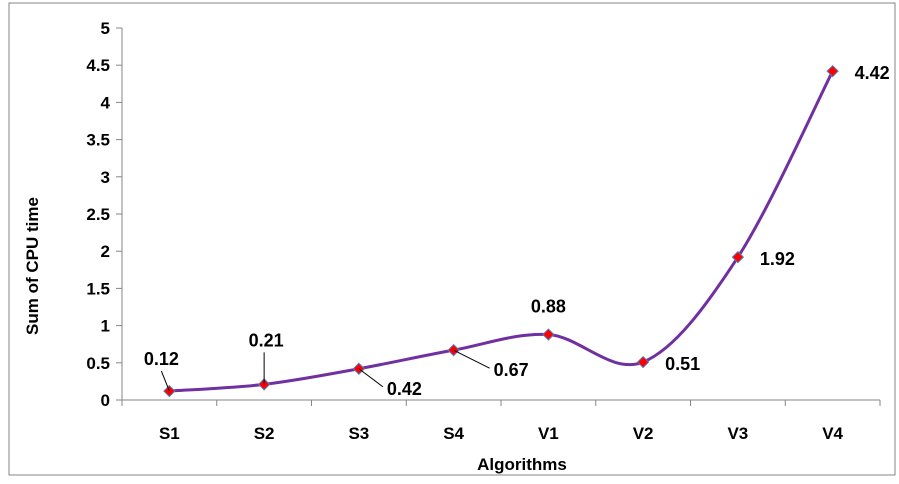 The image size is (899, 484). Describe the element at coordinates (522, 464) in the screenshot. I see `x-axis-title: Algorithms` at that location.